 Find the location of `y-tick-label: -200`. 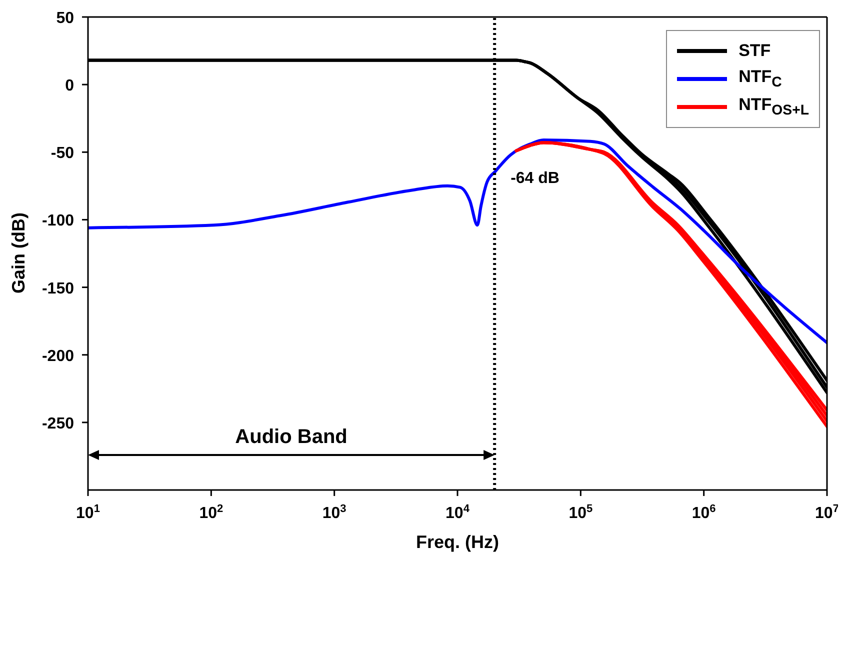

y-tick-label: -200 is located at coordinates (58, 356).